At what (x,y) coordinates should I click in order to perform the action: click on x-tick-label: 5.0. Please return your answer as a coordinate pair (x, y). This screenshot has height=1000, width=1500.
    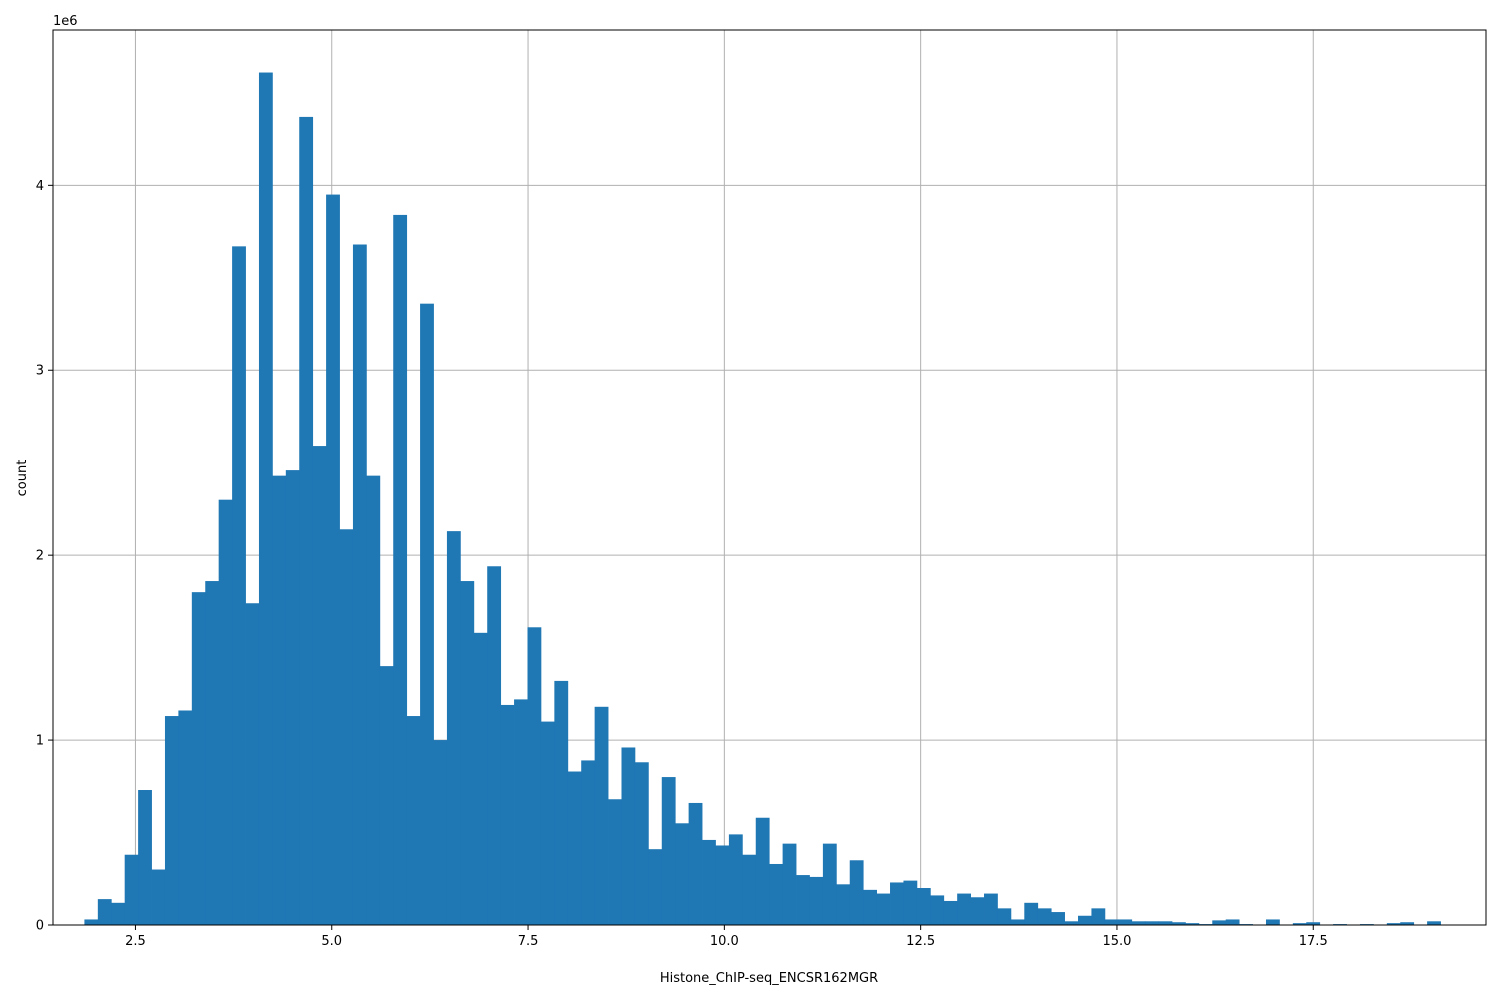
    Looking at the image, I should click on (331, 941).